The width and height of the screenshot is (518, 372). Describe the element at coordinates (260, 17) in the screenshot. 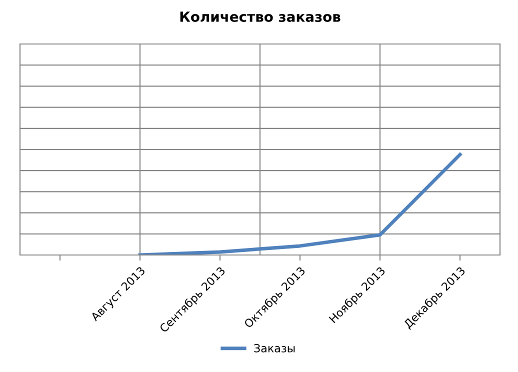

I see `chart-title: Количество заказов` at that location.